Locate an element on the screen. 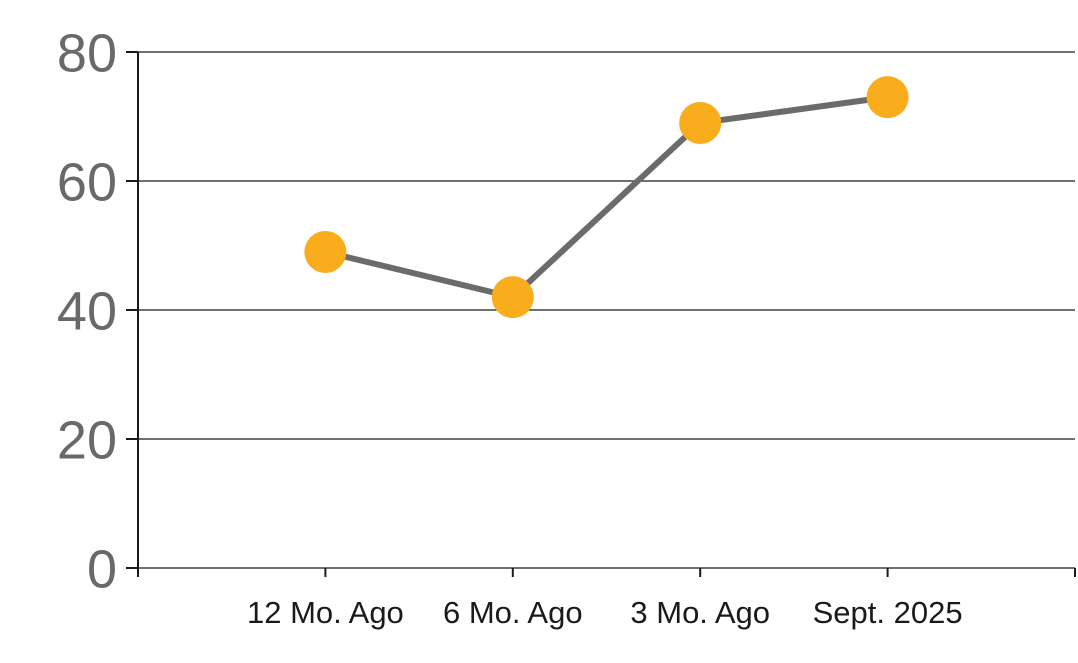 The image size is (1078, 663). y-tick-label: 40 is located at coordinates (87, 311).